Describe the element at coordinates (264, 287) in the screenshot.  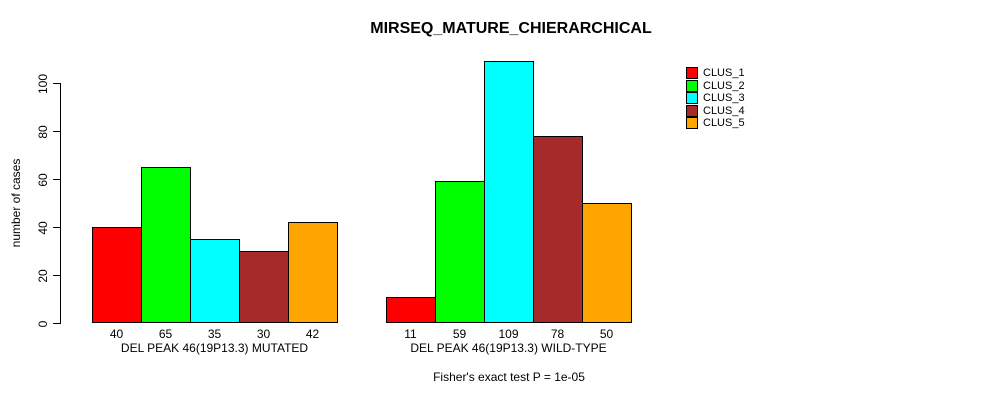
I see `bar-clus_4-group1` at that location.